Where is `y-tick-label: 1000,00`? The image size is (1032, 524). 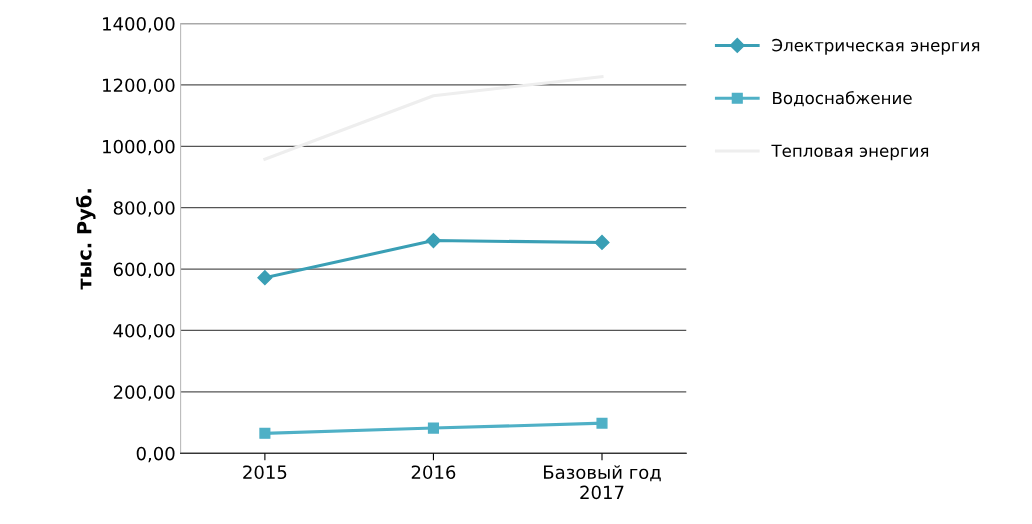
y-tick-label: 1000,00 is located at coordinates (139, 147).